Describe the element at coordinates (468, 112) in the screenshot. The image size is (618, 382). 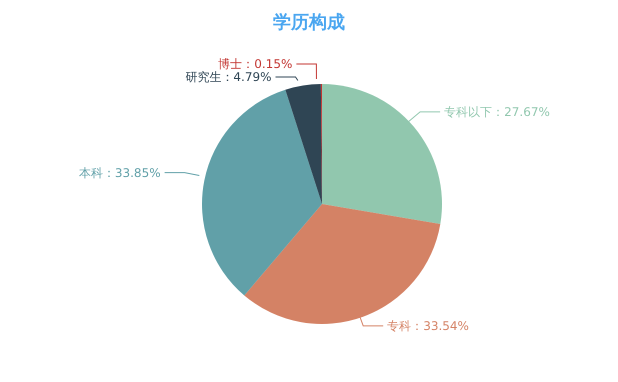
I see `slice-label: 专科以下` at that location.